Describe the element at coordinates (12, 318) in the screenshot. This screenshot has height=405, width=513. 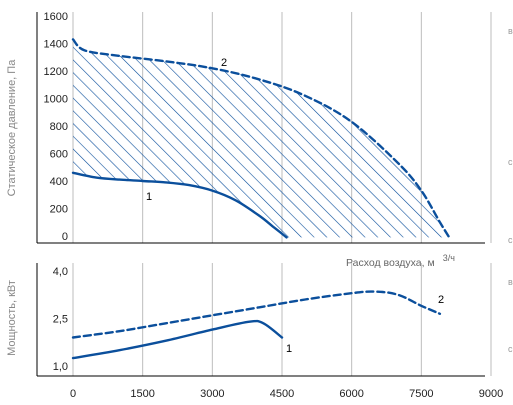
I see `power-axis-label: Мощность, кВт` at that location.